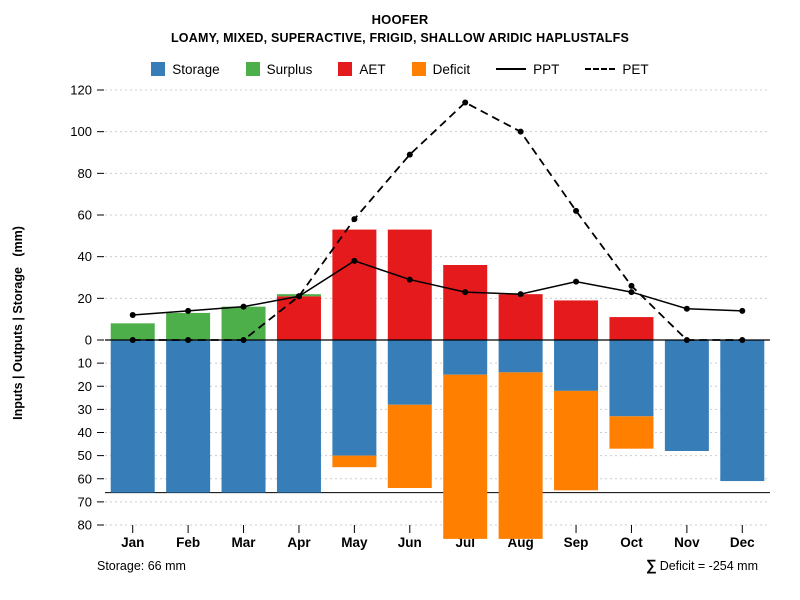  I want to click on ppt-point-Jan, so click(132, 315).